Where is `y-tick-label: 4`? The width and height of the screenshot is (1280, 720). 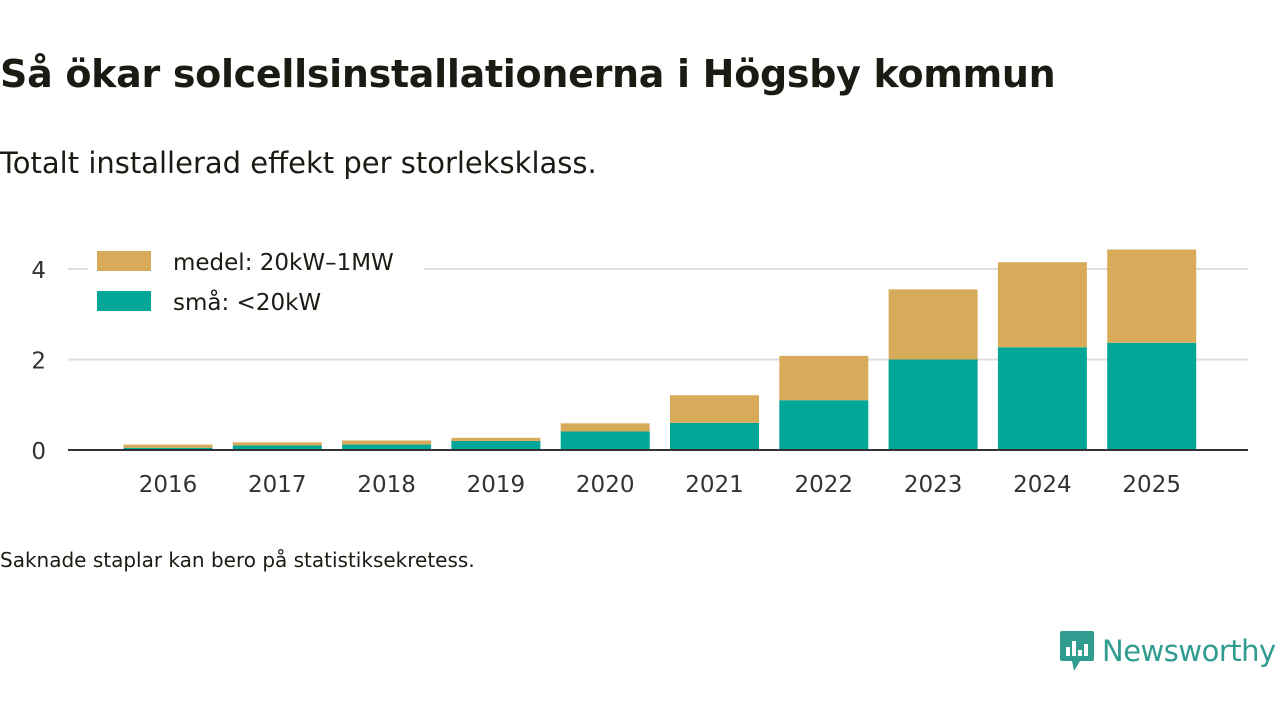 y-tick-label: 4 is located at coordinates (38, 271).